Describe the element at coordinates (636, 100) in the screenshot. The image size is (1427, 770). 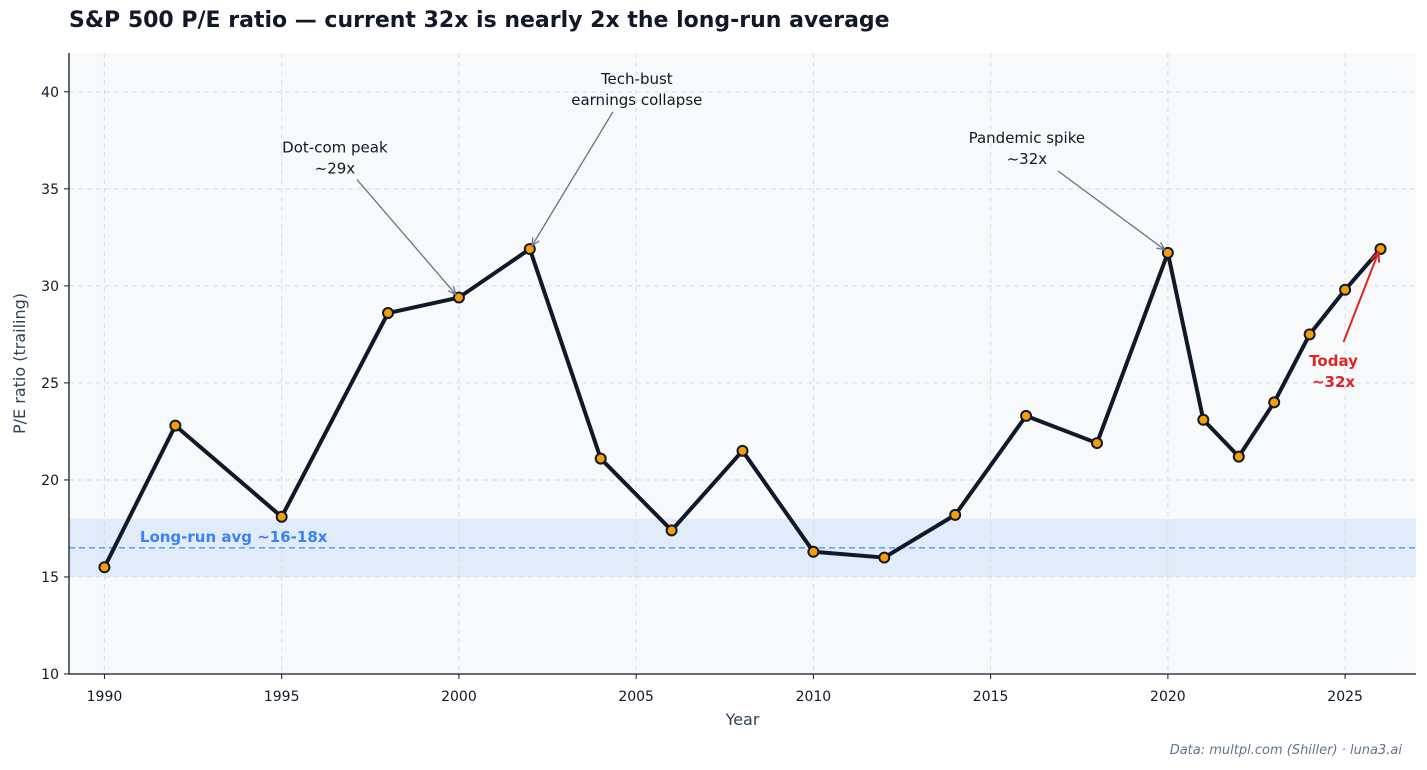
I see `annotation-label: earnings collapse` at that location.